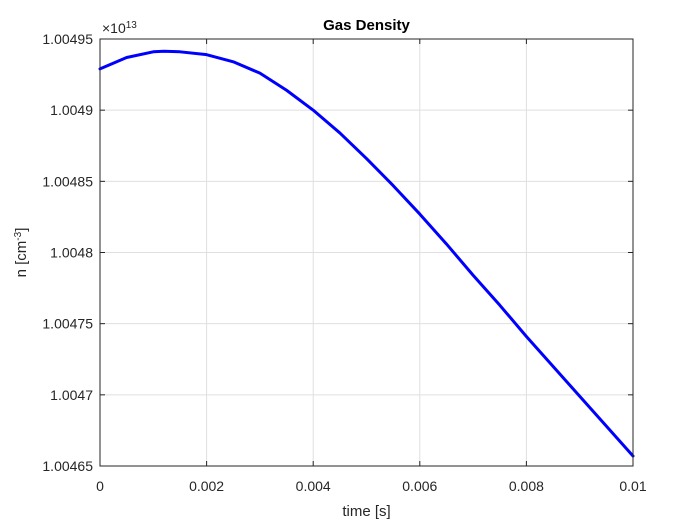 The image size is (700, 525). Describe the element at coordinates (206, 486) in the screenshot. I see `x-tick-label: 0.002` at that location.